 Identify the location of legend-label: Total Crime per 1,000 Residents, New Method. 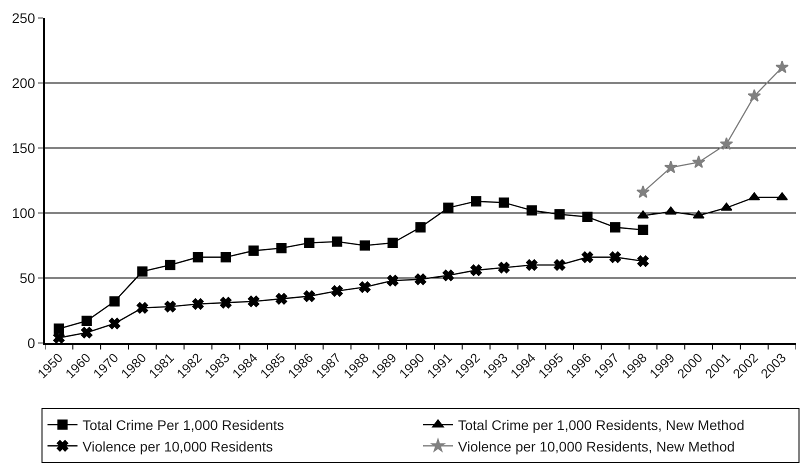
(601, 425).